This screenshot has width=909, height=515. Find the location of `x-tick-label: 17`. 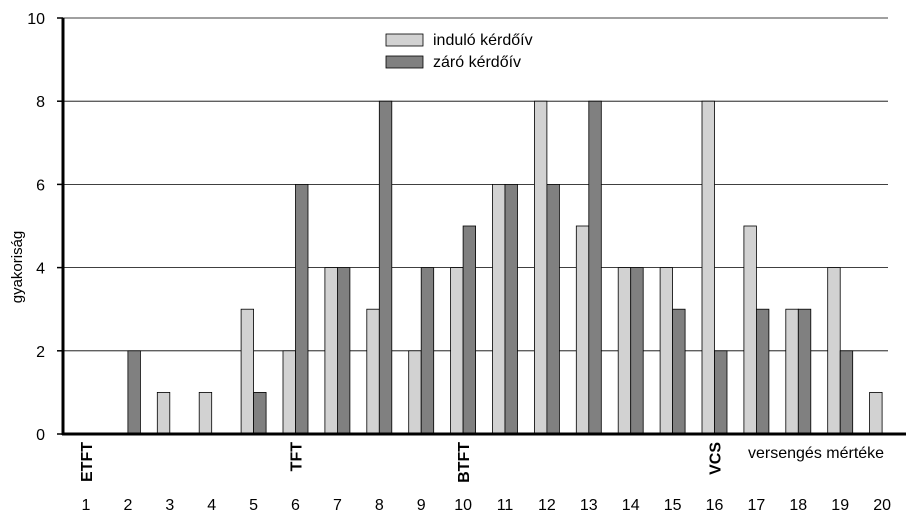

x-tick-label: 17 is located at coordinates (757, 505).